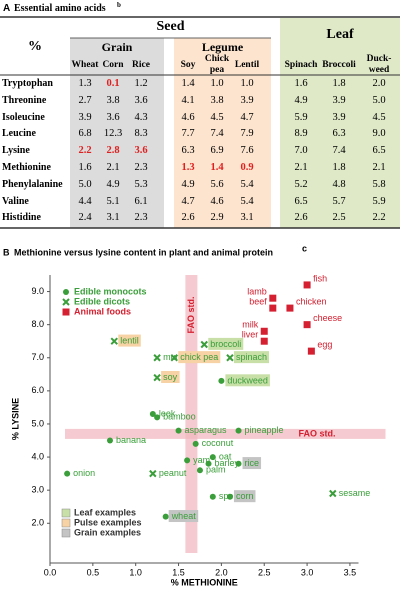 The image size is (400, 591). What do you see at coordinates (247, 151) in the screenshot?
I see `table-cell: 7.6` at bounding box center [247, 151].